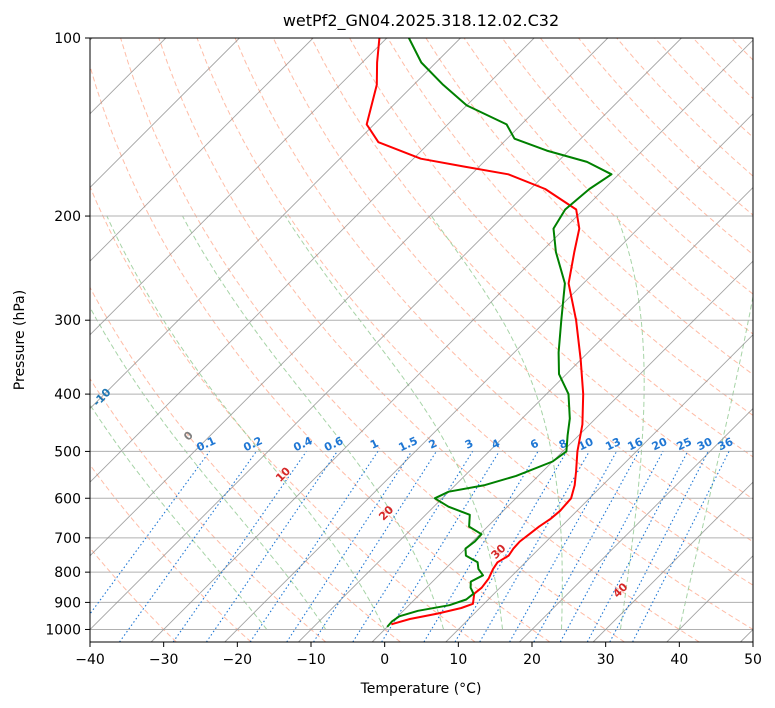  Describe the element at coordinates (660, 444) in the screenshot. I see `mixing-ratio-label: 20` at that location.